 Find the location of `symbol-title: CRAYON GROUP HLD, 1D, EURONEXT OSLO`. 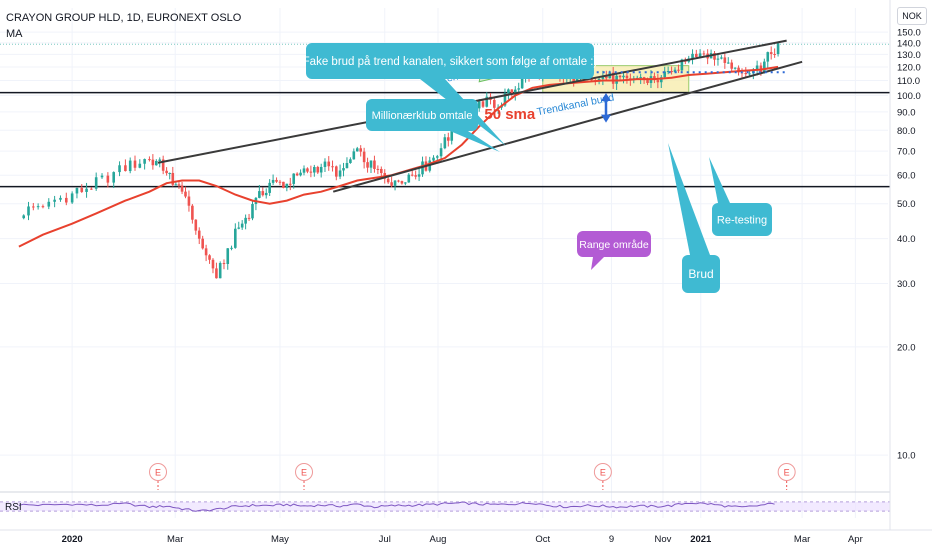

symbol-title: CRAYON GROUP HLD, 1D, EURONEXT OSLO is located at coordinates (124, 18).